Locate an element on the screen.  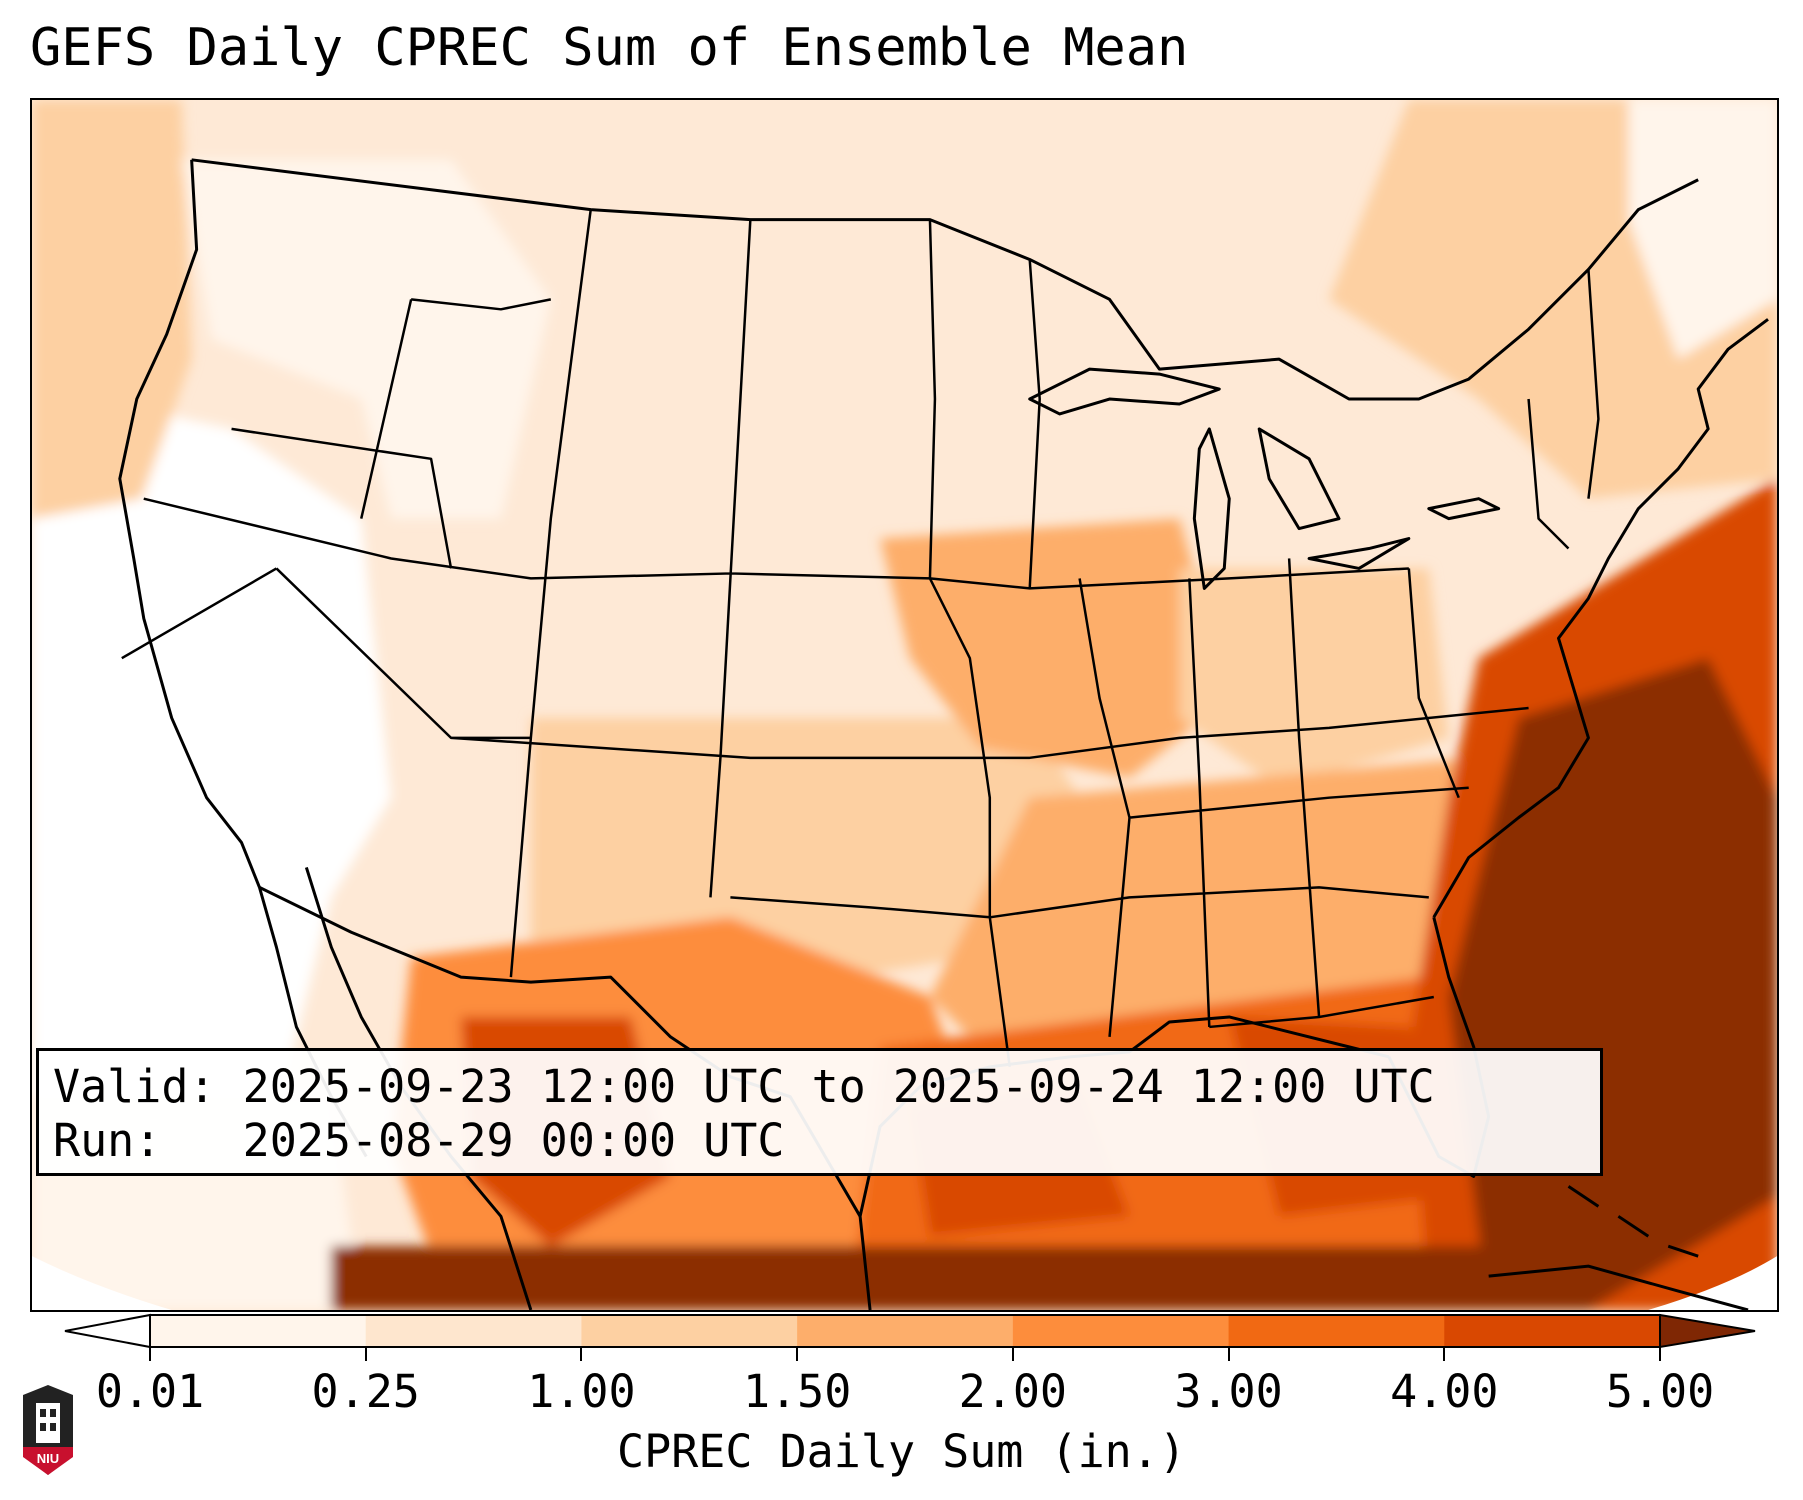
colorbar-tick-label: 3.00 is located at coordinates (1228, 1391).